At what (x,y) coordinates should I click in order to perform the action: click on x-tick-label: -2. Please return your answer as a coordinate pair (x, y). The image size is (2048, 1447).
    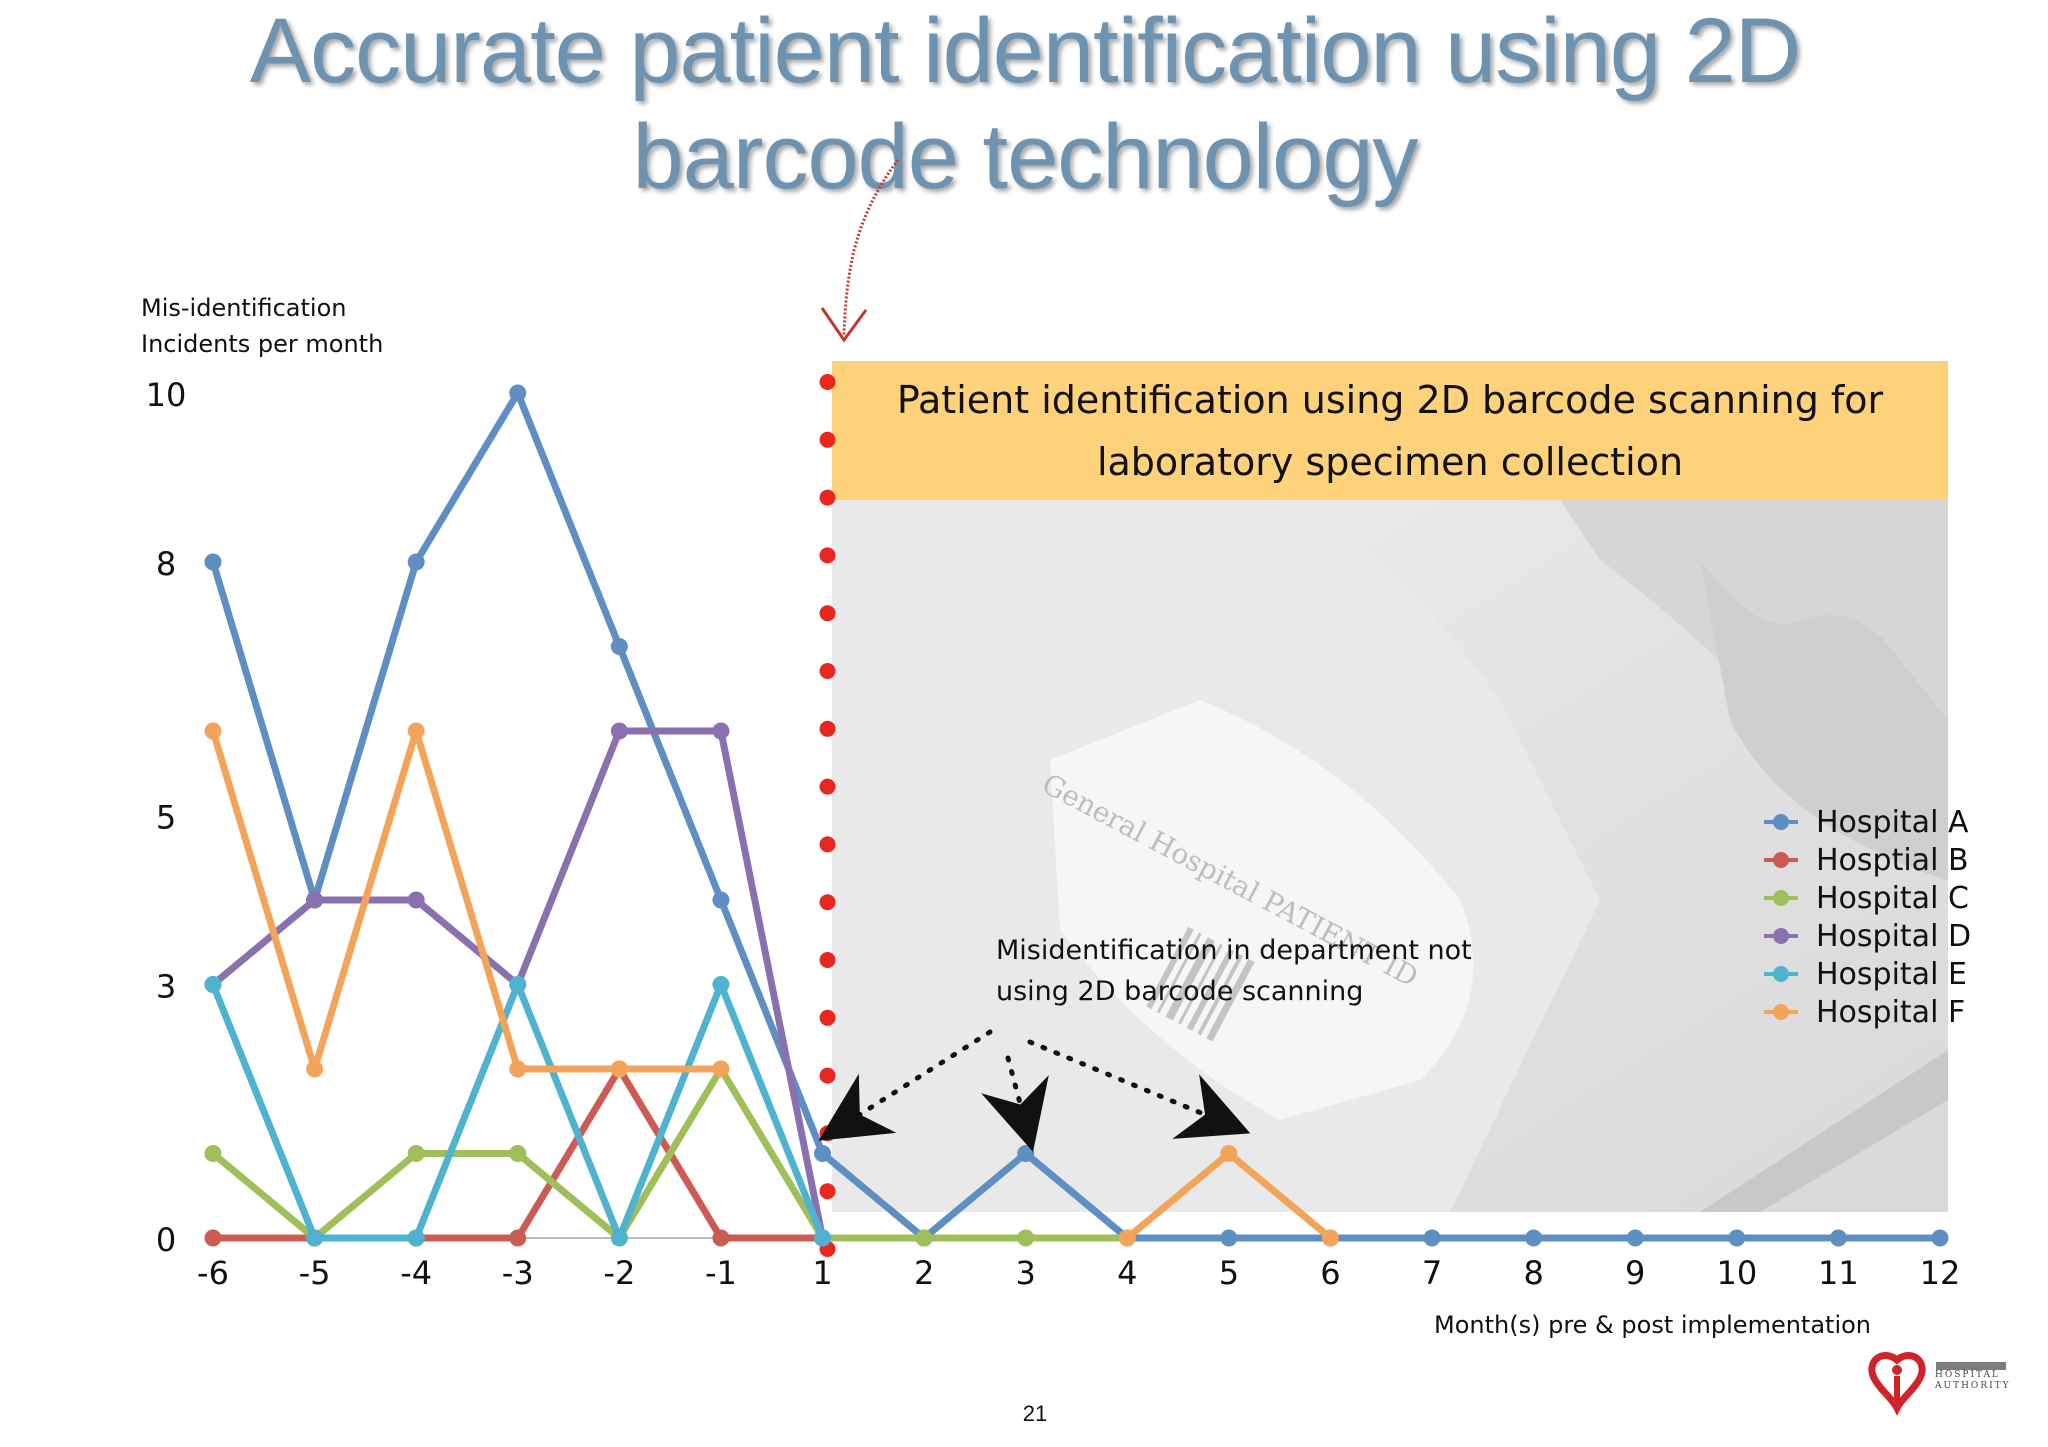
    Looking at the image, I should click on (619, 1273).